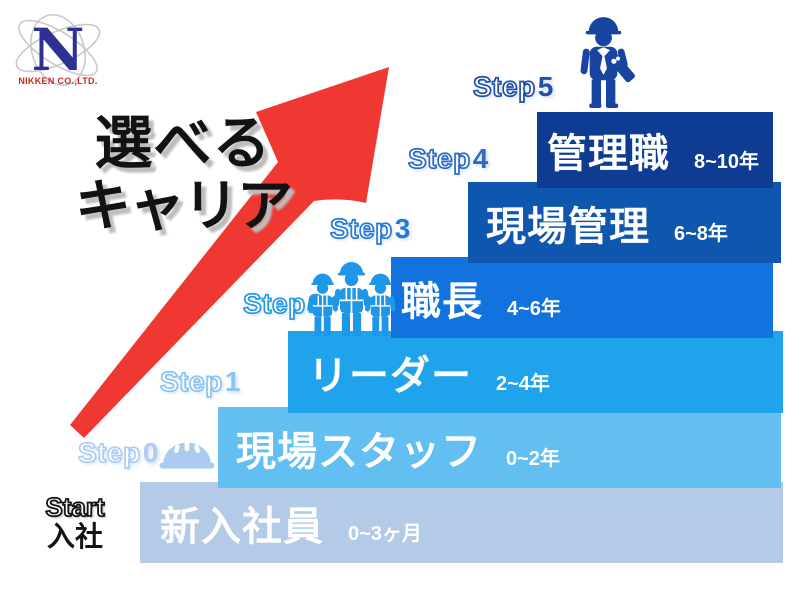 This screenshot has height=600, width=800. Describe the element at coordinates (351, 299) in the screenshot. I see `workers-trio-icon` at that location.